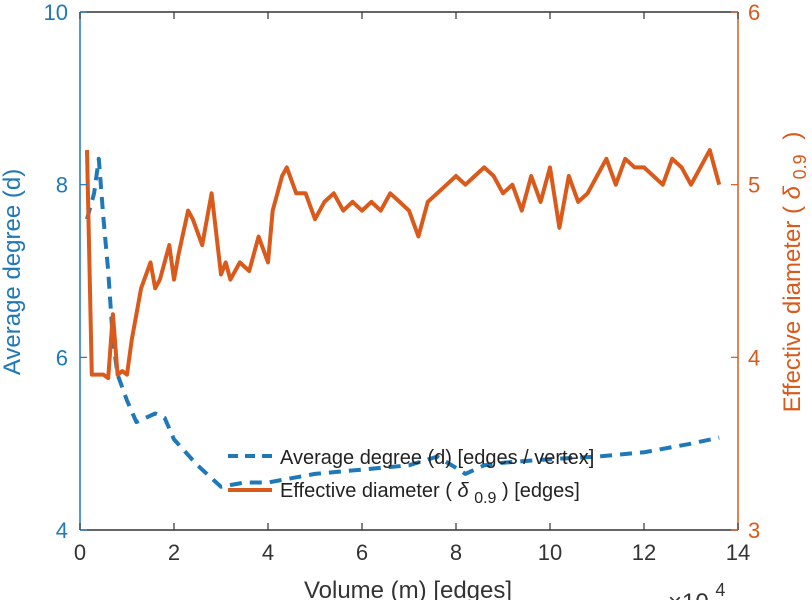  I want to click on y-left-tick-label: 4, so click(62, 530).